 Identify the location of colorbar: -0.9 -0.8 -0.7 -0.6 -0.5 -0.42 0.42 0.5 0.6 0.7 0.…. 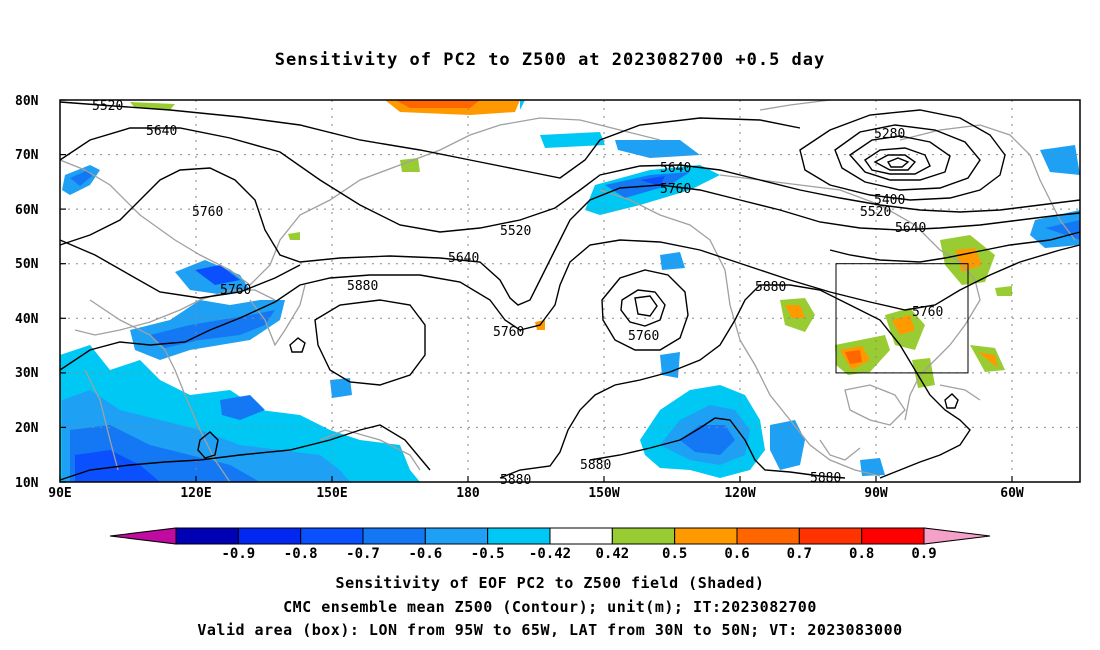
(550, 544).